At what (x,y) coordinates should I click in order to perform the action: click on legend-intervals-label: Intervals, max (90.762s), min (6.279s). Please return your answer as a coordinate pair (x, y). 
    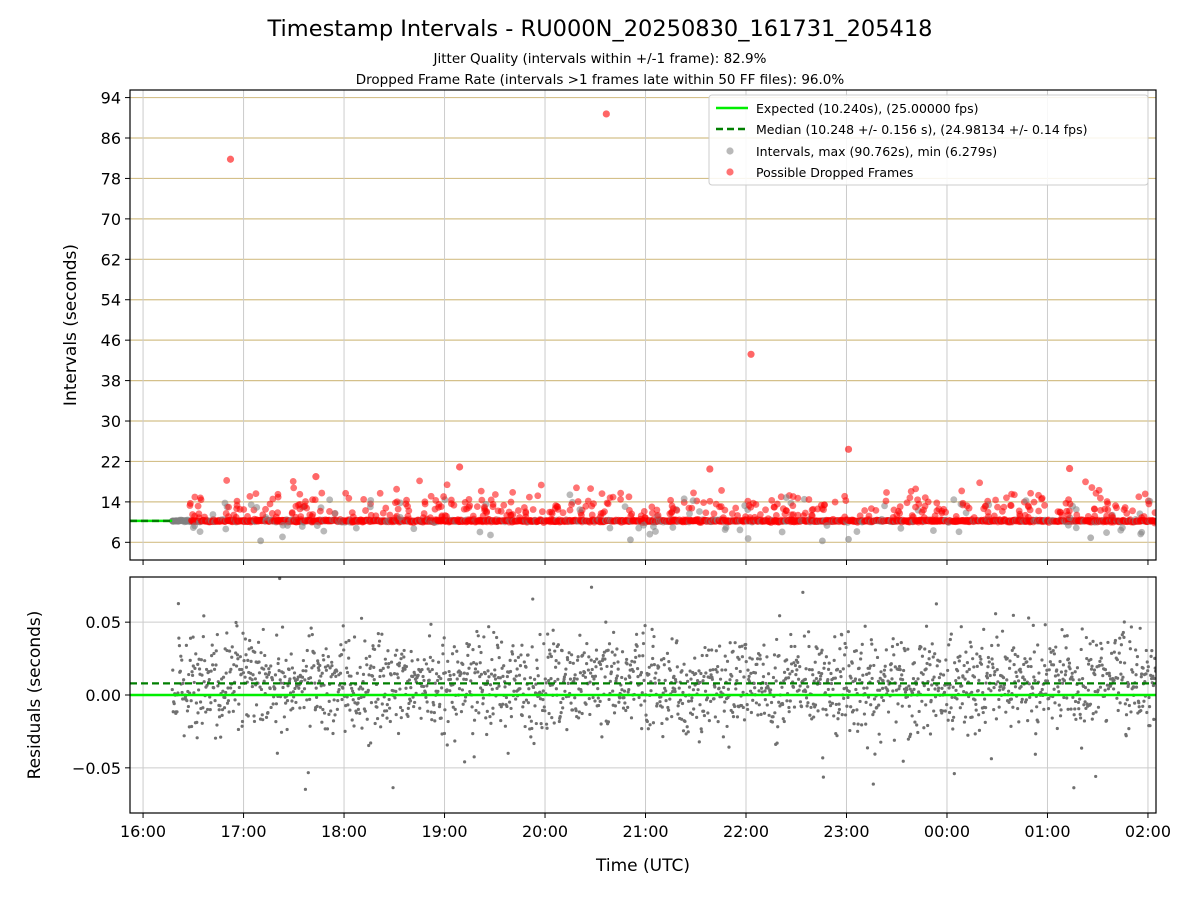
    Looking at the image, I should click on (876, 151).